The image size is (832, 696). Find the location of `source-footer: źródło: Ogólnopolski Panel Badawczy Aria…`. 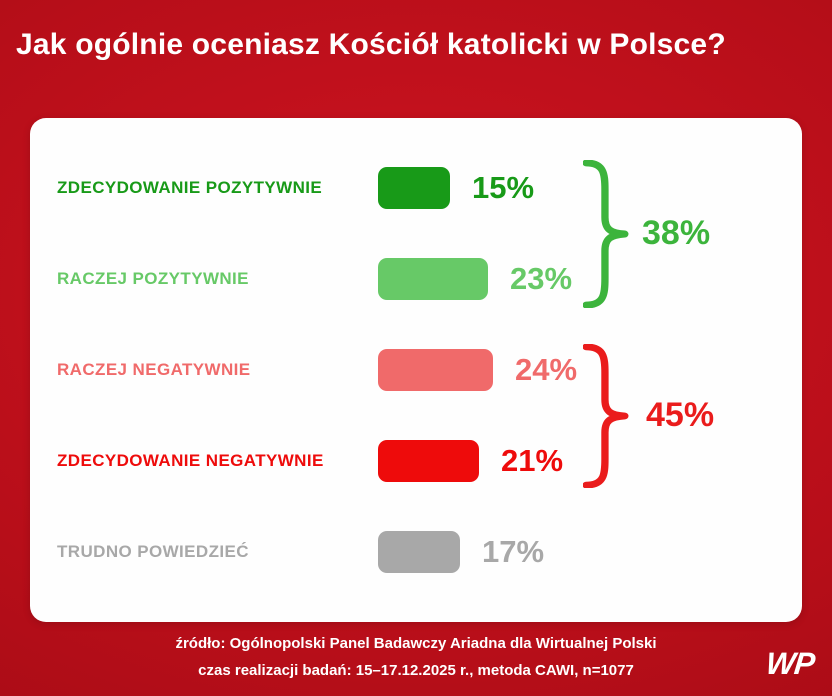

source-footer: źródło: Ogólnopolski Panel Badawczy Aria… is located at coordinates (416, 657).